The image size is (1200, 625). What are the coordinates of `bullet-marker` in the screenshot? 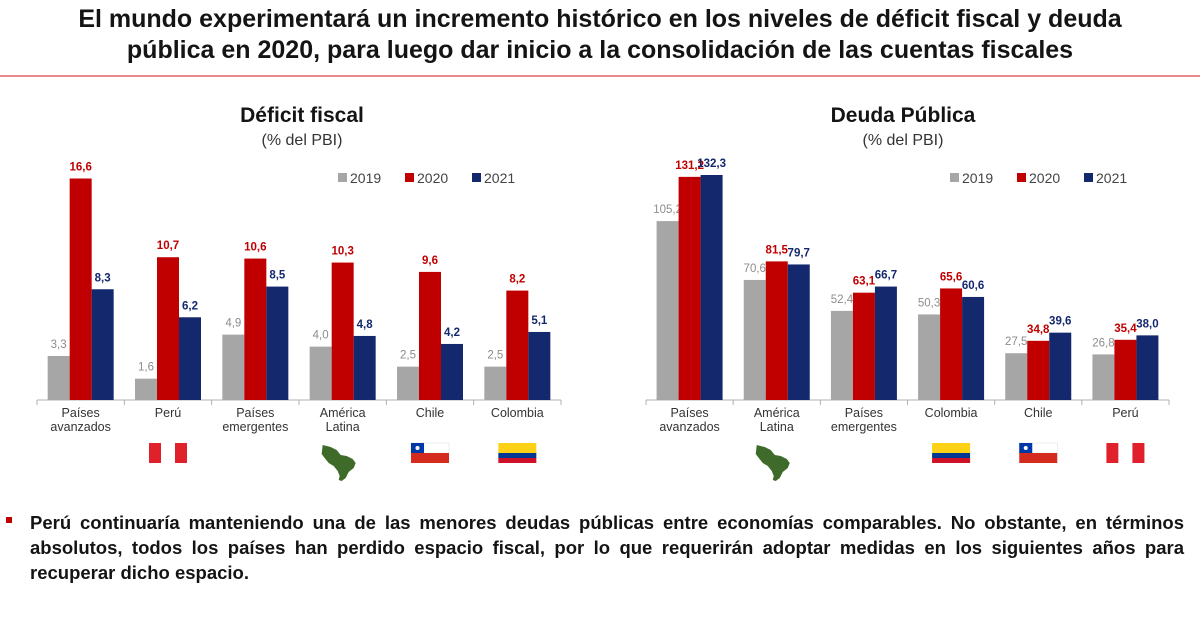 It's located at (9, 520).